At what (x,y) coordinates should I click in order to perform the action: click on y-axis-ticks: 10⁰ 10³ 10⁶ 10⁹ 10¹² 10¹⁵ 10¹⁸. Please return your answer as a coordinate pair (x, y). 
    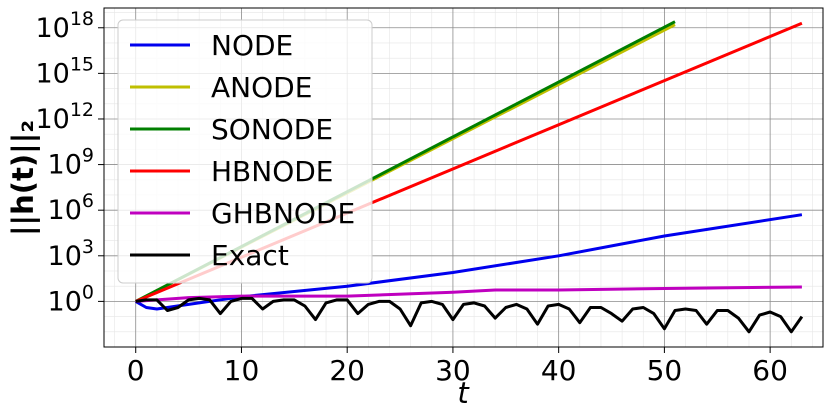
    Looking at the image, I should click on (69, 162).